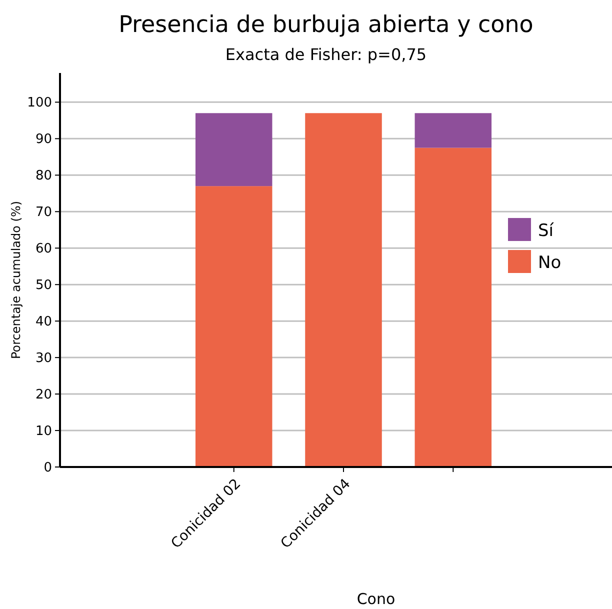  I want to click on y-axis-title: Porcentaje acumulado (%), so click(16, 280).